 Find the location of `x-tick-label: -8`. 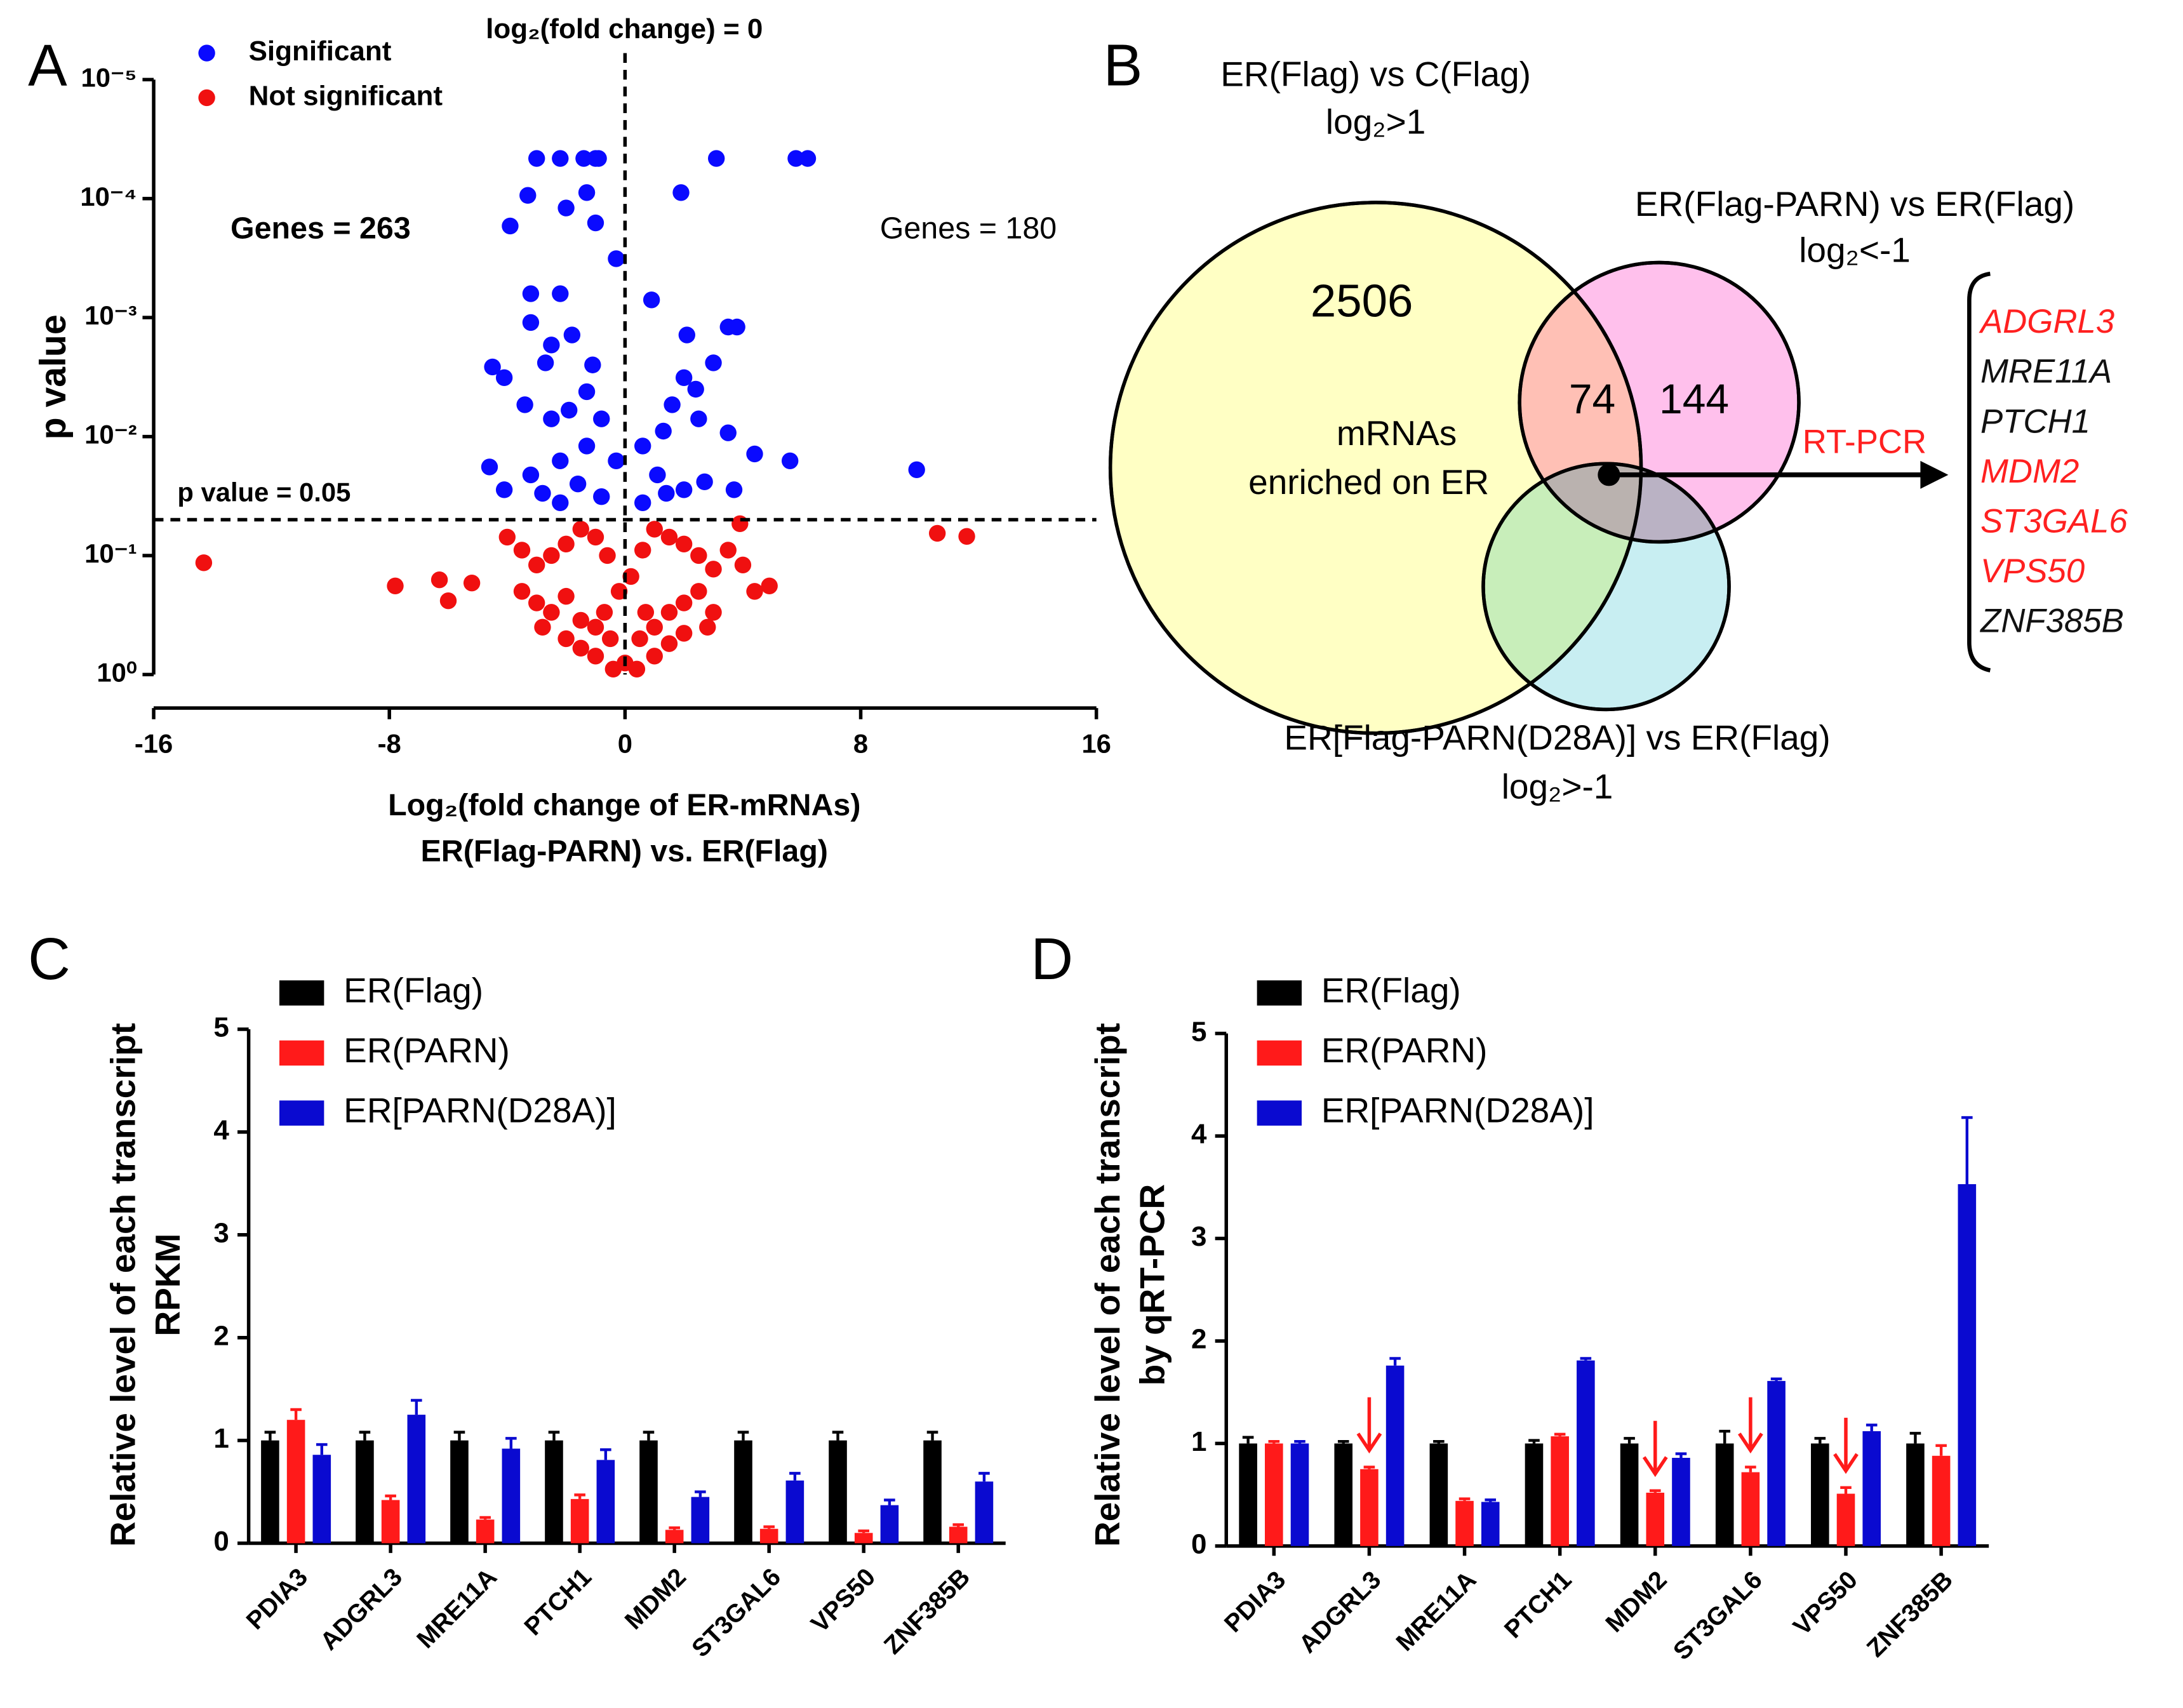

x-tick-label: -8 is located at coordinates (389, 744).